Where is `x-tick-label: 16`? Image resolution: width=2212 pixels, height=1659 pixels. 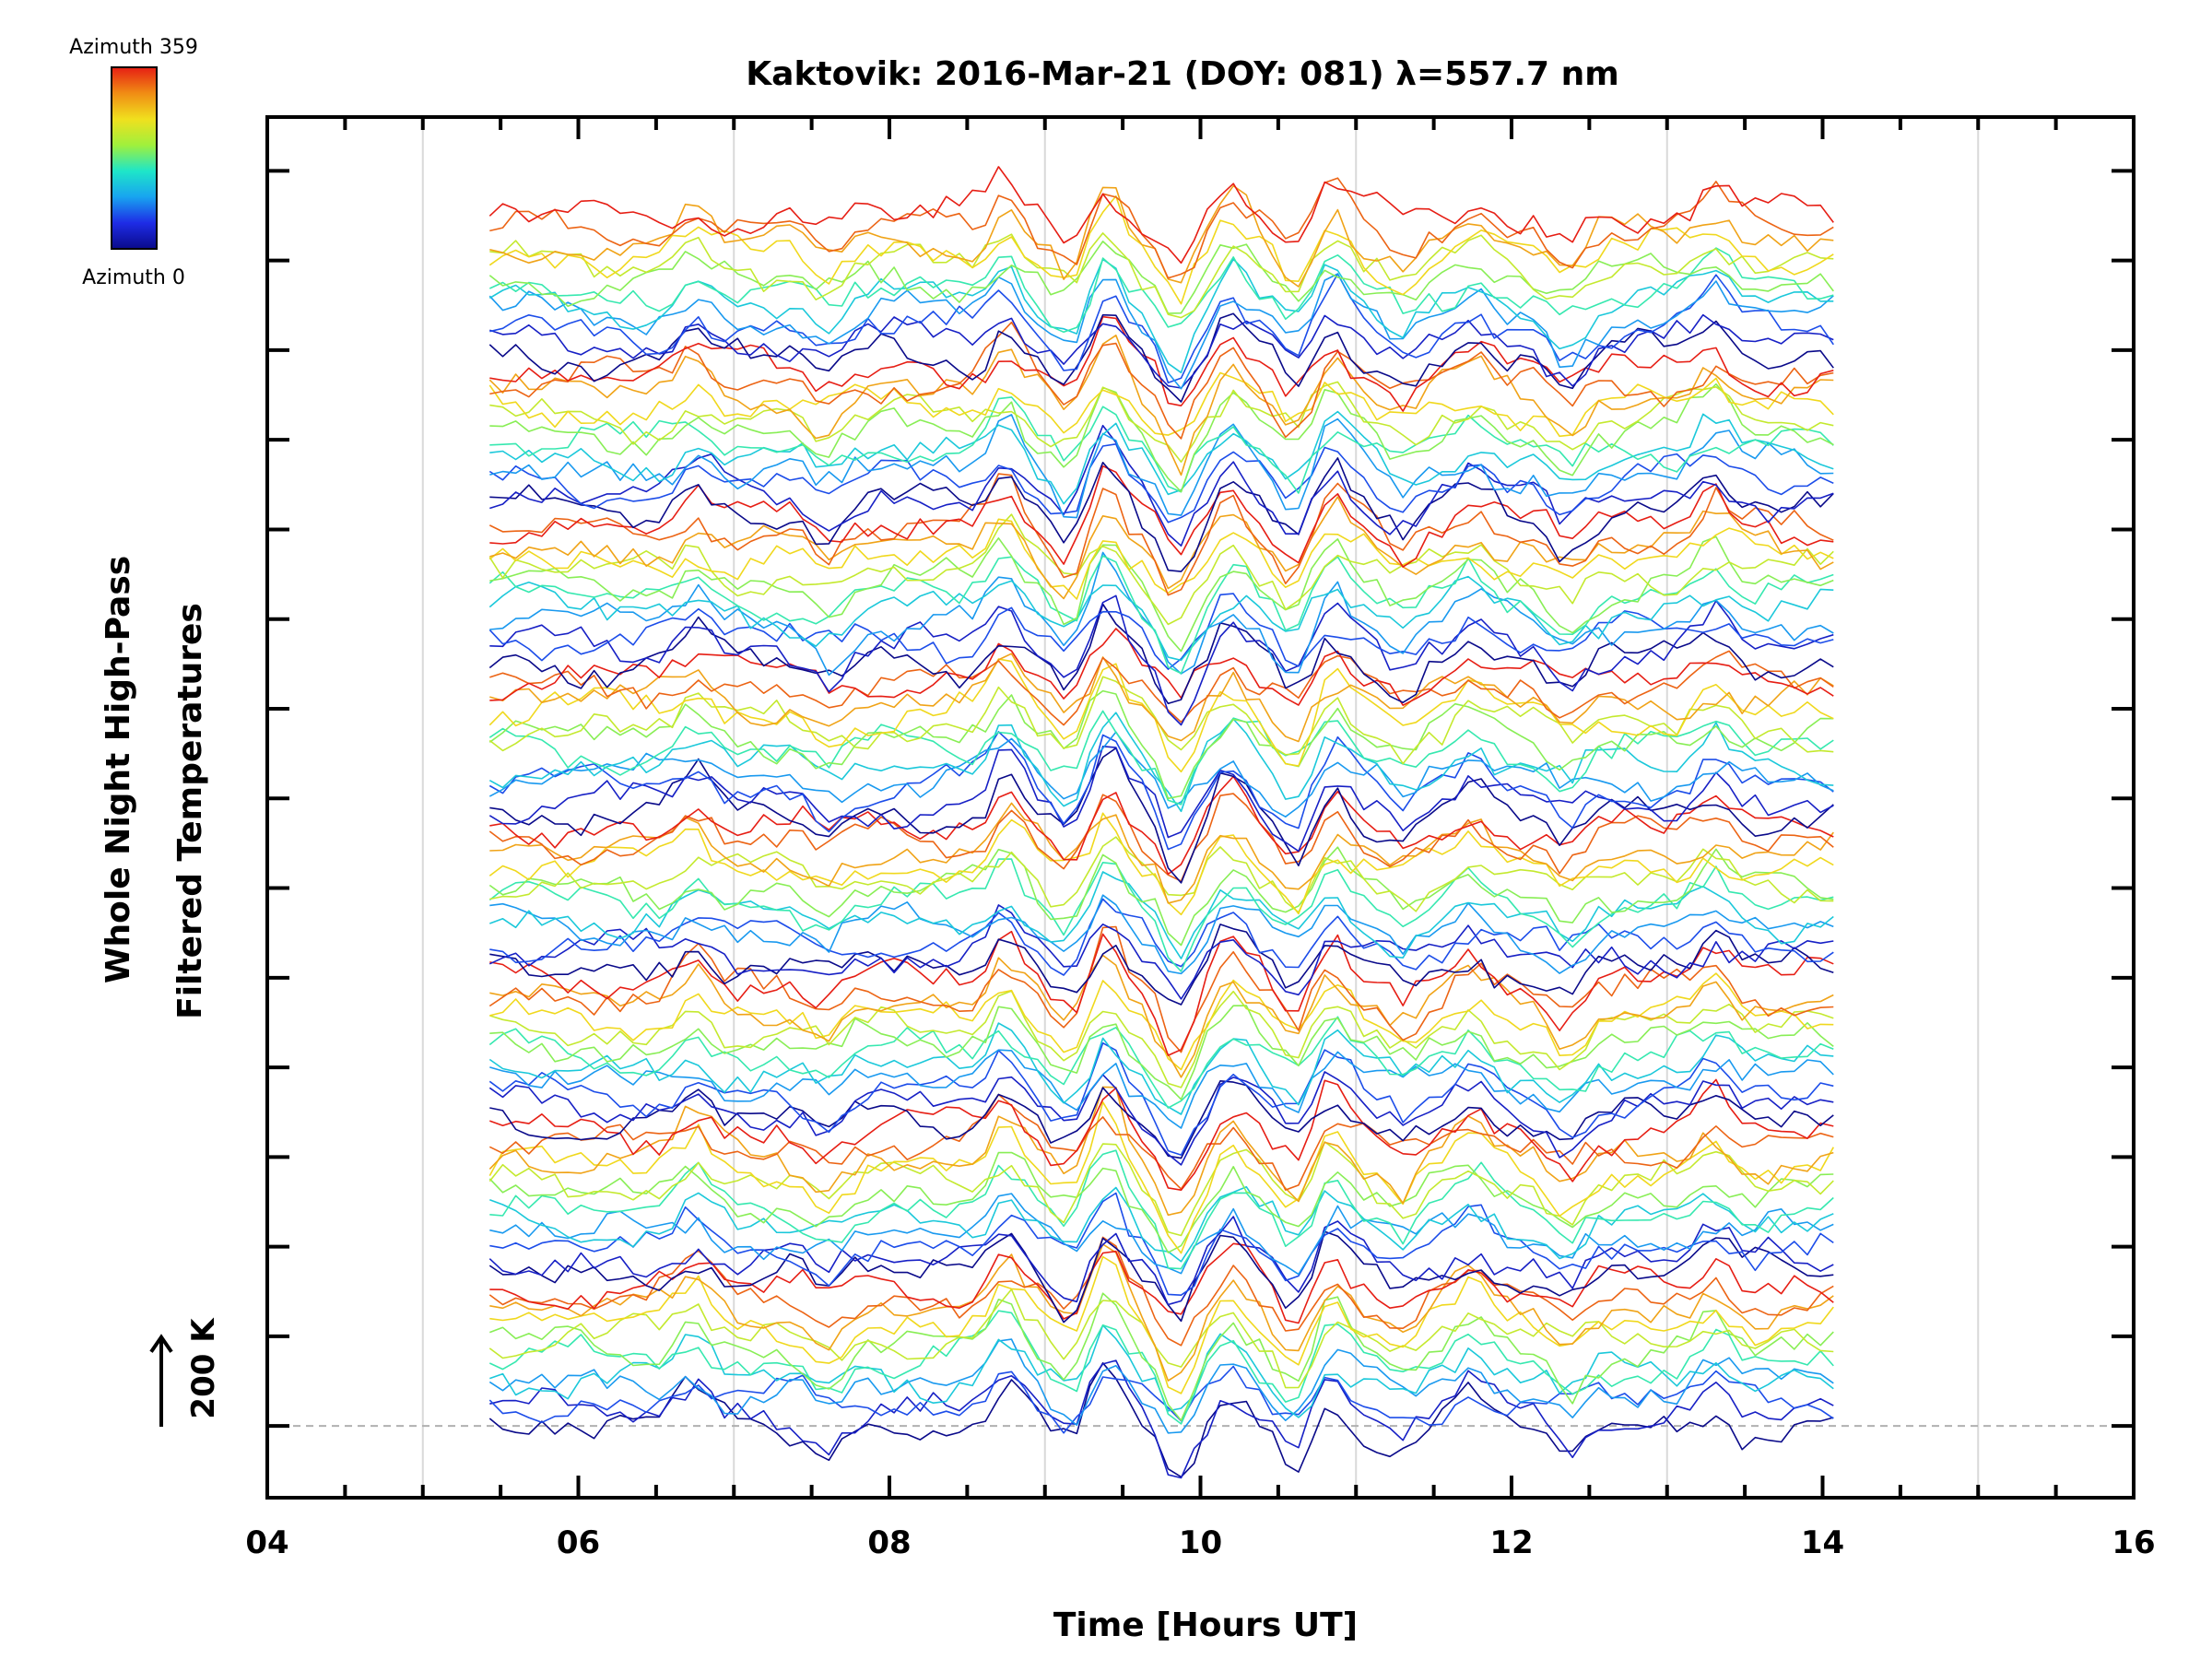
x-tick-label: 16 is located at coordinates (2133, 1542).